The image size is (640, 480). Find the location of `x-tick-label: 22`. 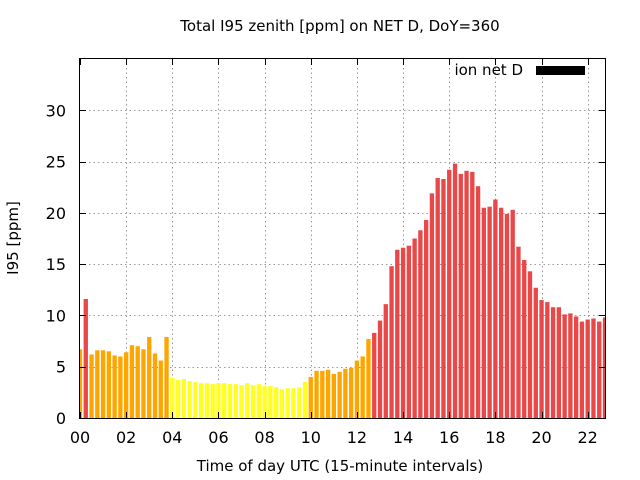

x-tick-label: 22 is located at coordinates (588, 437).